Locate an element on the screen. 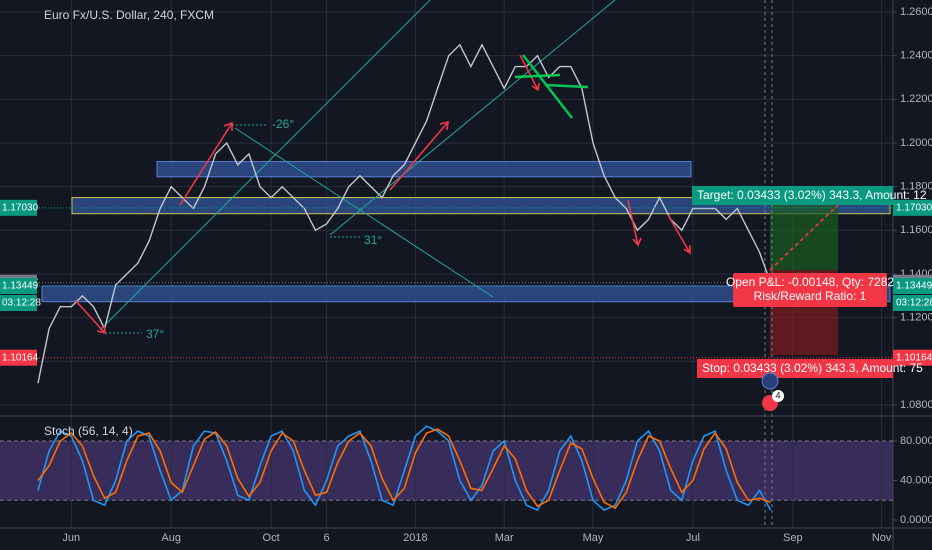  stop-label-box is located at coordinates (795, 368).